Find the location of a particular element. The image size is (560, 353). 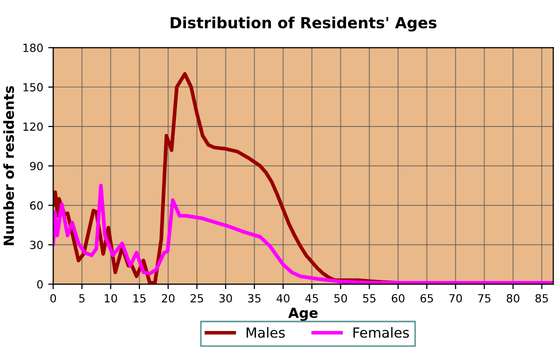

x-tick-label: 15 is located at coordinates (140, 298).